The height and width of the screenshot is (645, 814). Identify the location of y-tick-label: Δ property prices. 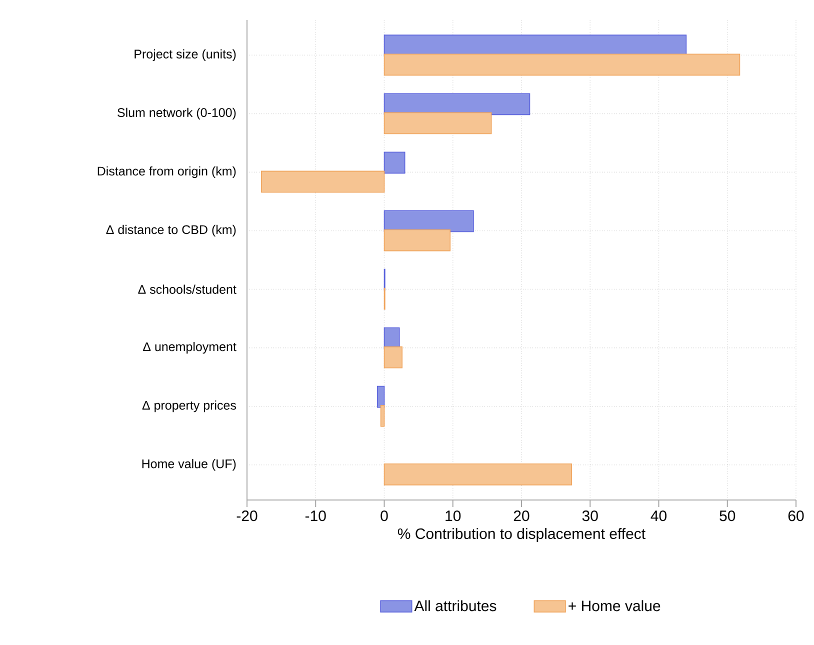
(189, 406).